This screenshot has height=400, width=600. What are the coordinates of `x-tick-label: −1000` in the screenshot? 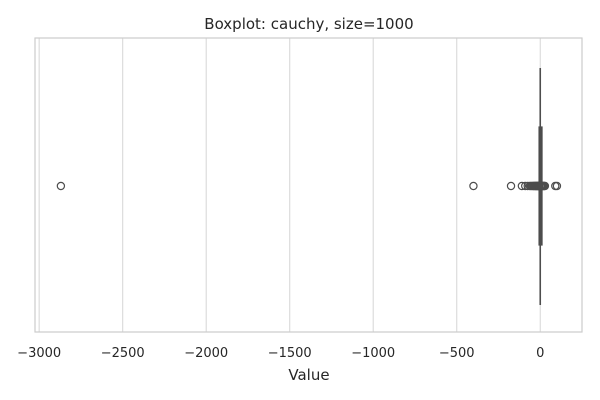 It's located at (373, 353).